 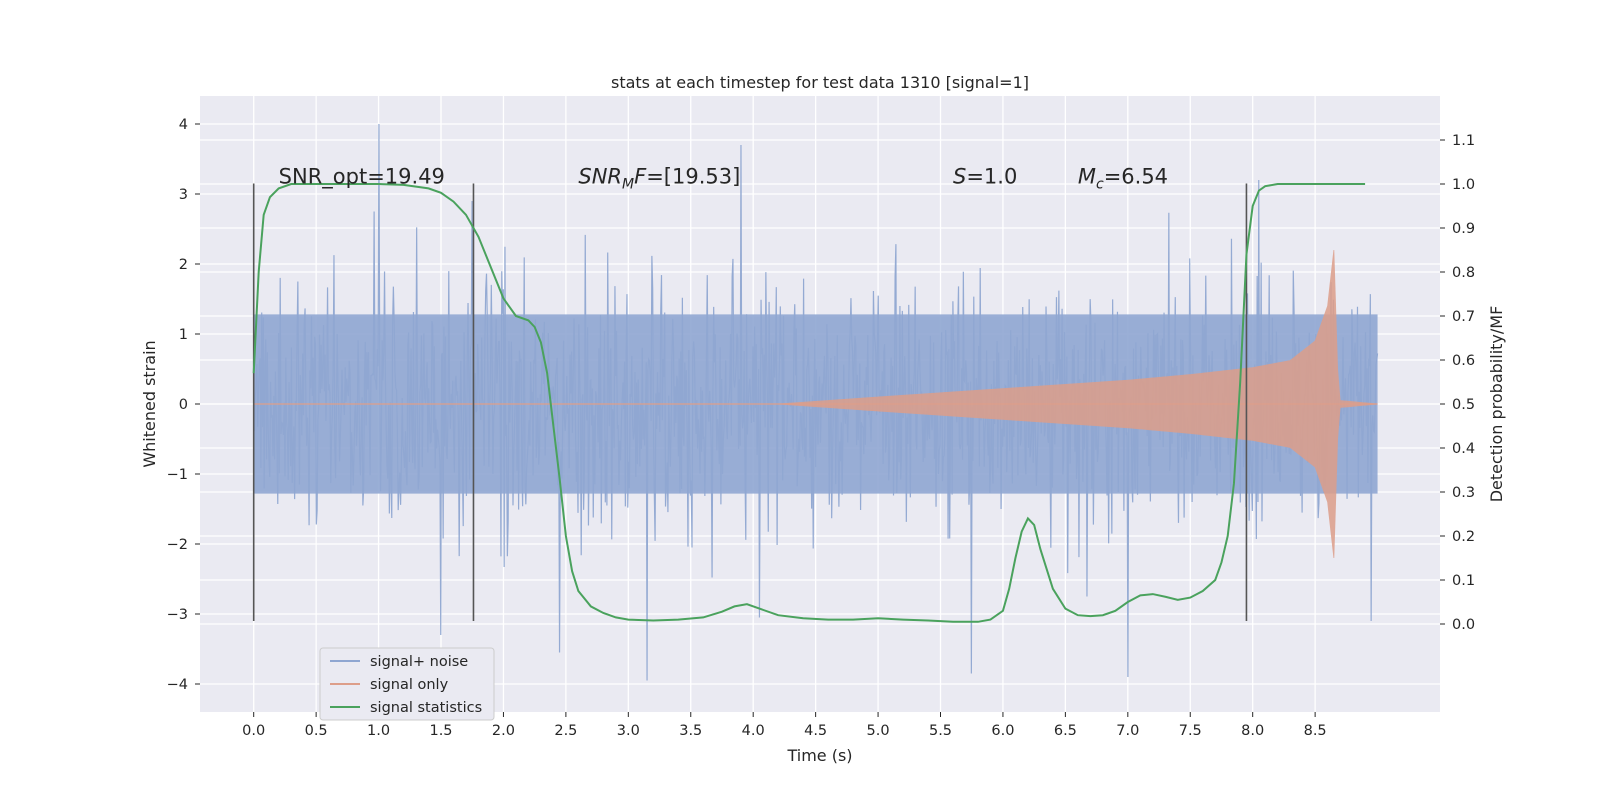 What do you see at coordinates (426, 708) in the screenshot?
I see `legend-label-statistics: signal statistics` at bounding box center [426, 708].